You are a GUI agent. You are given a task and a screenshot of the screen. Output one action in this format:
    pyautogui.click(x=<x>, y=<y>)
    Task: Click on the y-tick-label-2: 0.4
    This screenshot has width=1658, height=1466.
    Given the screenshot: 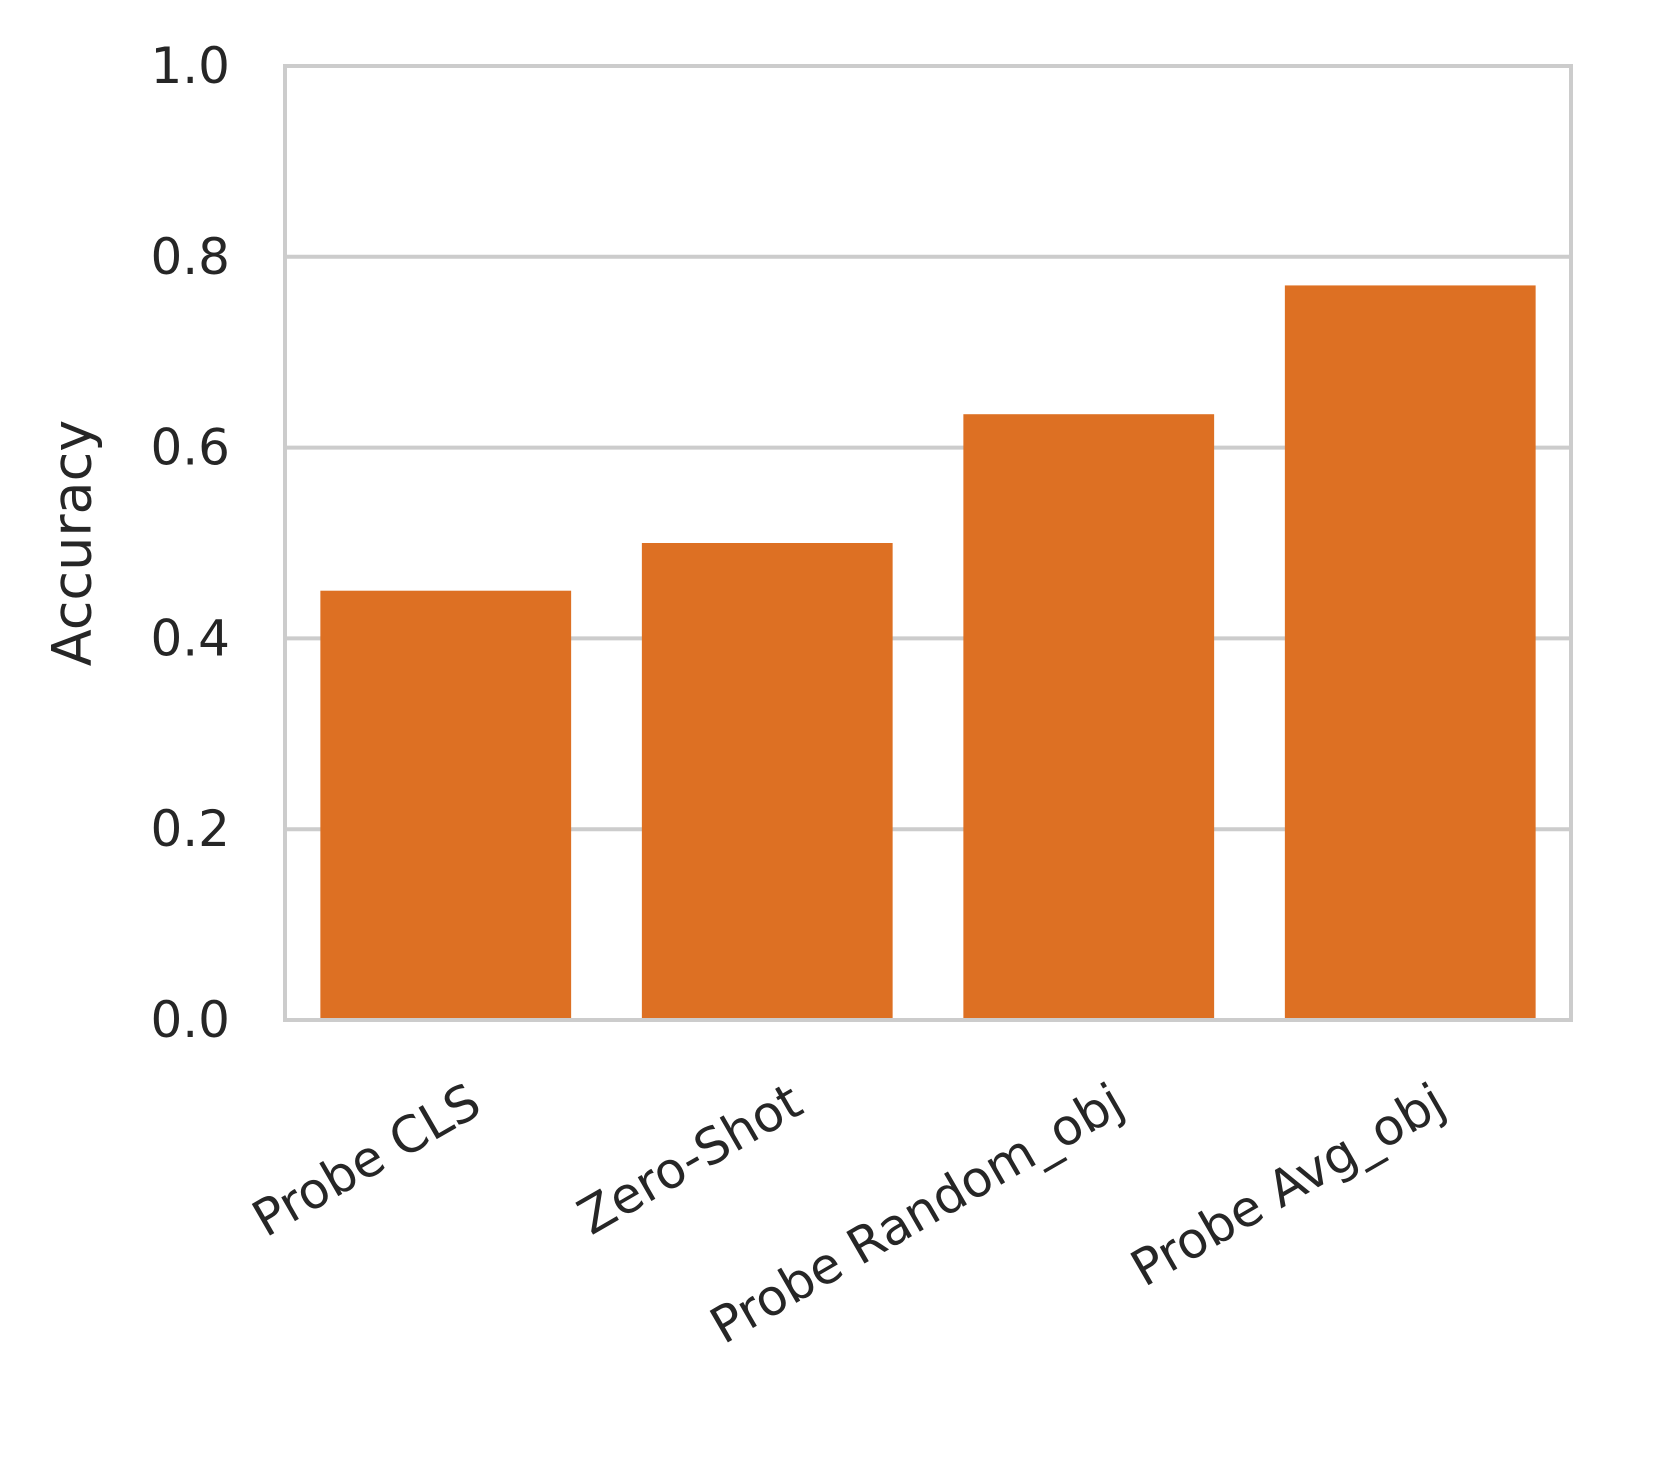 What is the action you would take?
    pyautogui.click(x=190, y=638)
    